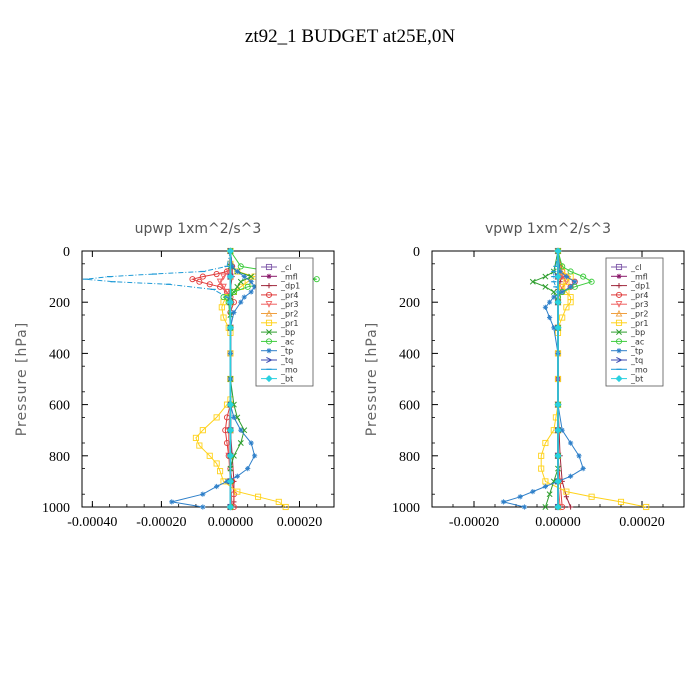 The height and width of the screenshot is (700, 700). What do you see at coordinates (636, 351) in the screenshot?
I see `legend-label: _tp` at bounding box center [636, 351].